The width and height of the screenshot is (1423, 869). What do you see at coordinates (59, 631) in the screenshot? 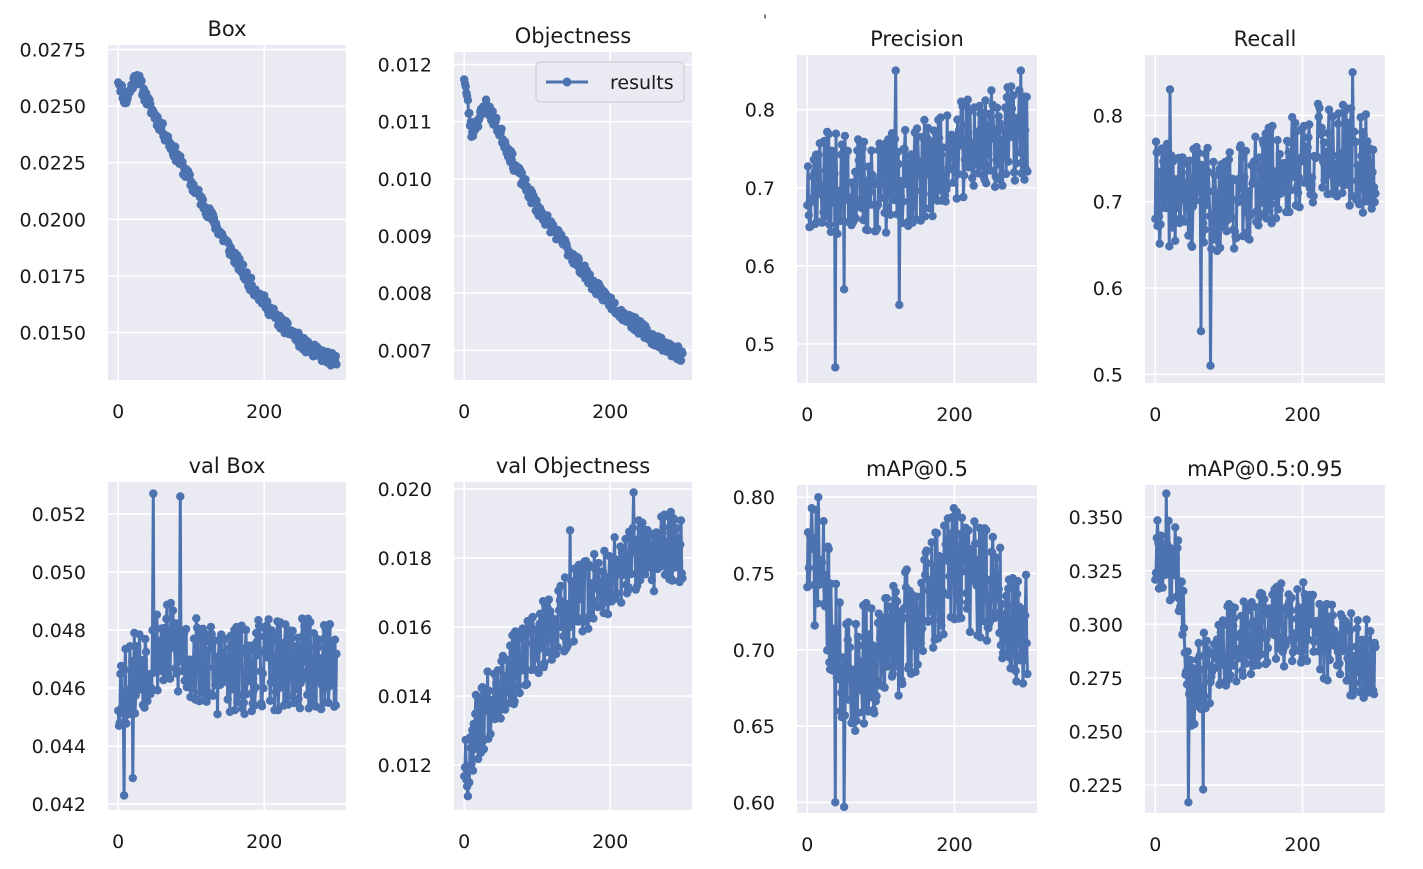
I see `y-tick-label: 0.048` at bounding box center [59, 631].